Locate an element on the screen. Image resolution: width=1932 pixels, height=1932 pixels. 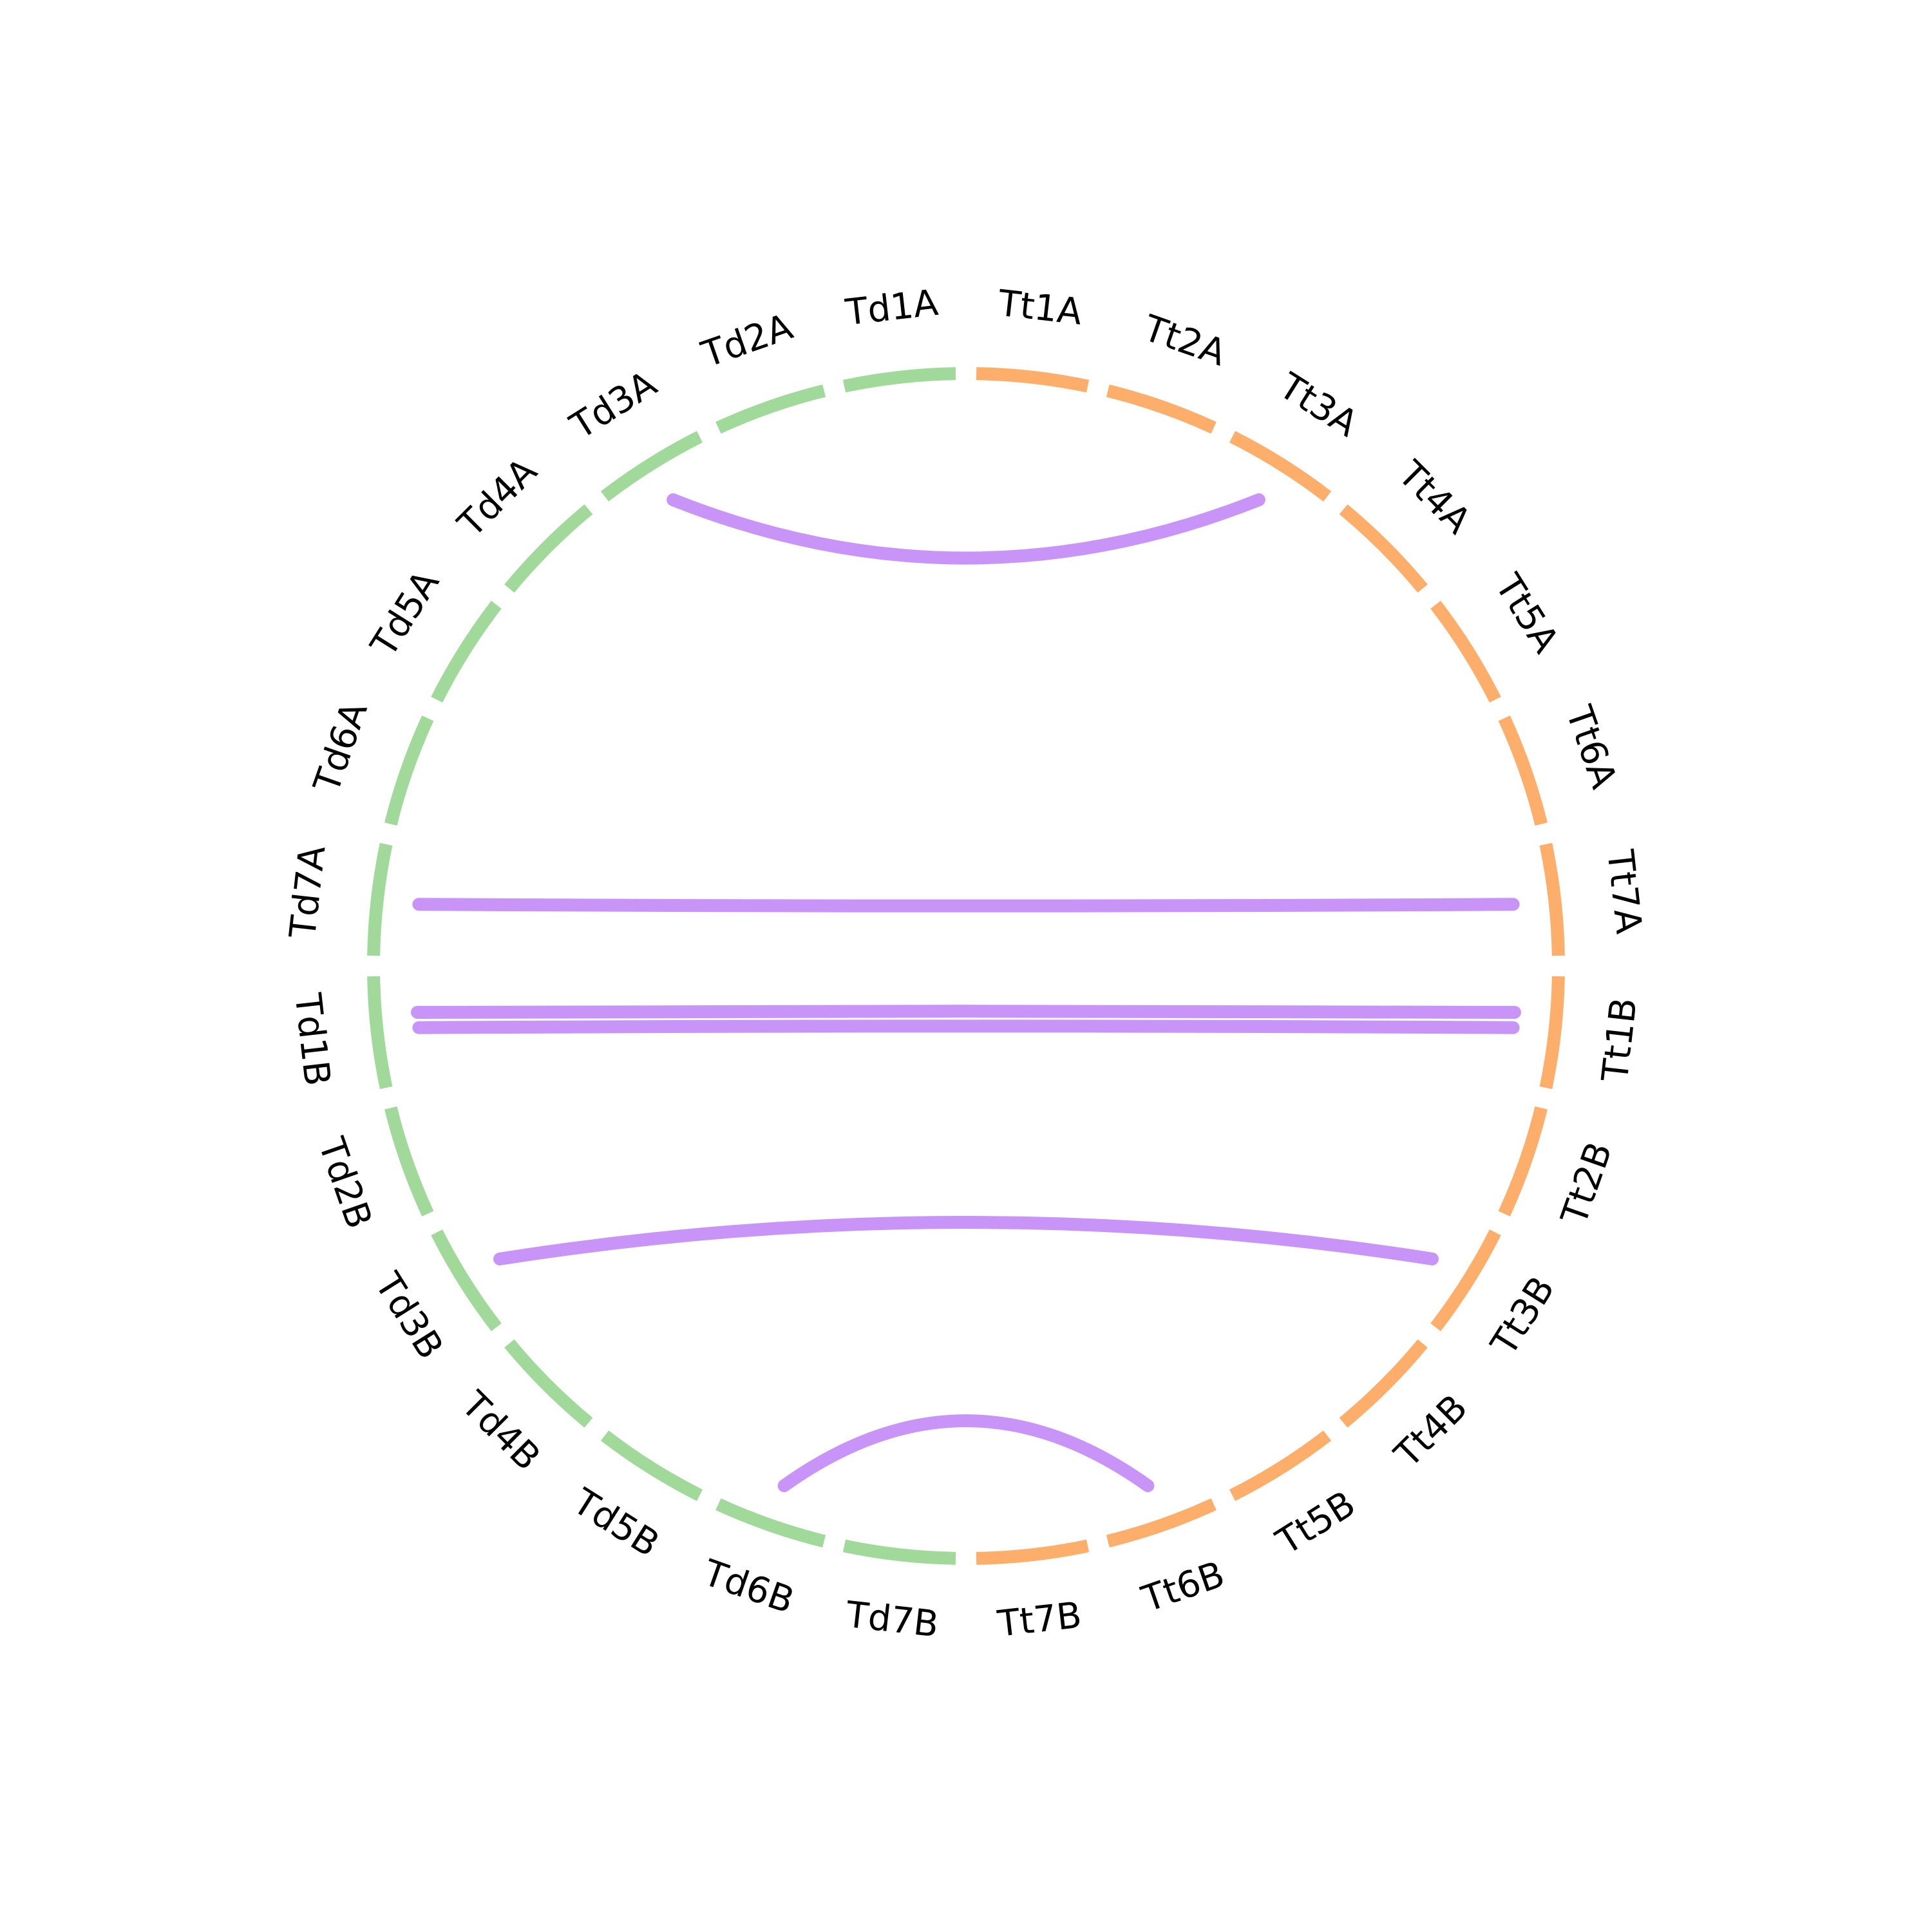
segment-Tt1B is located at coordinates (1552, 1033).